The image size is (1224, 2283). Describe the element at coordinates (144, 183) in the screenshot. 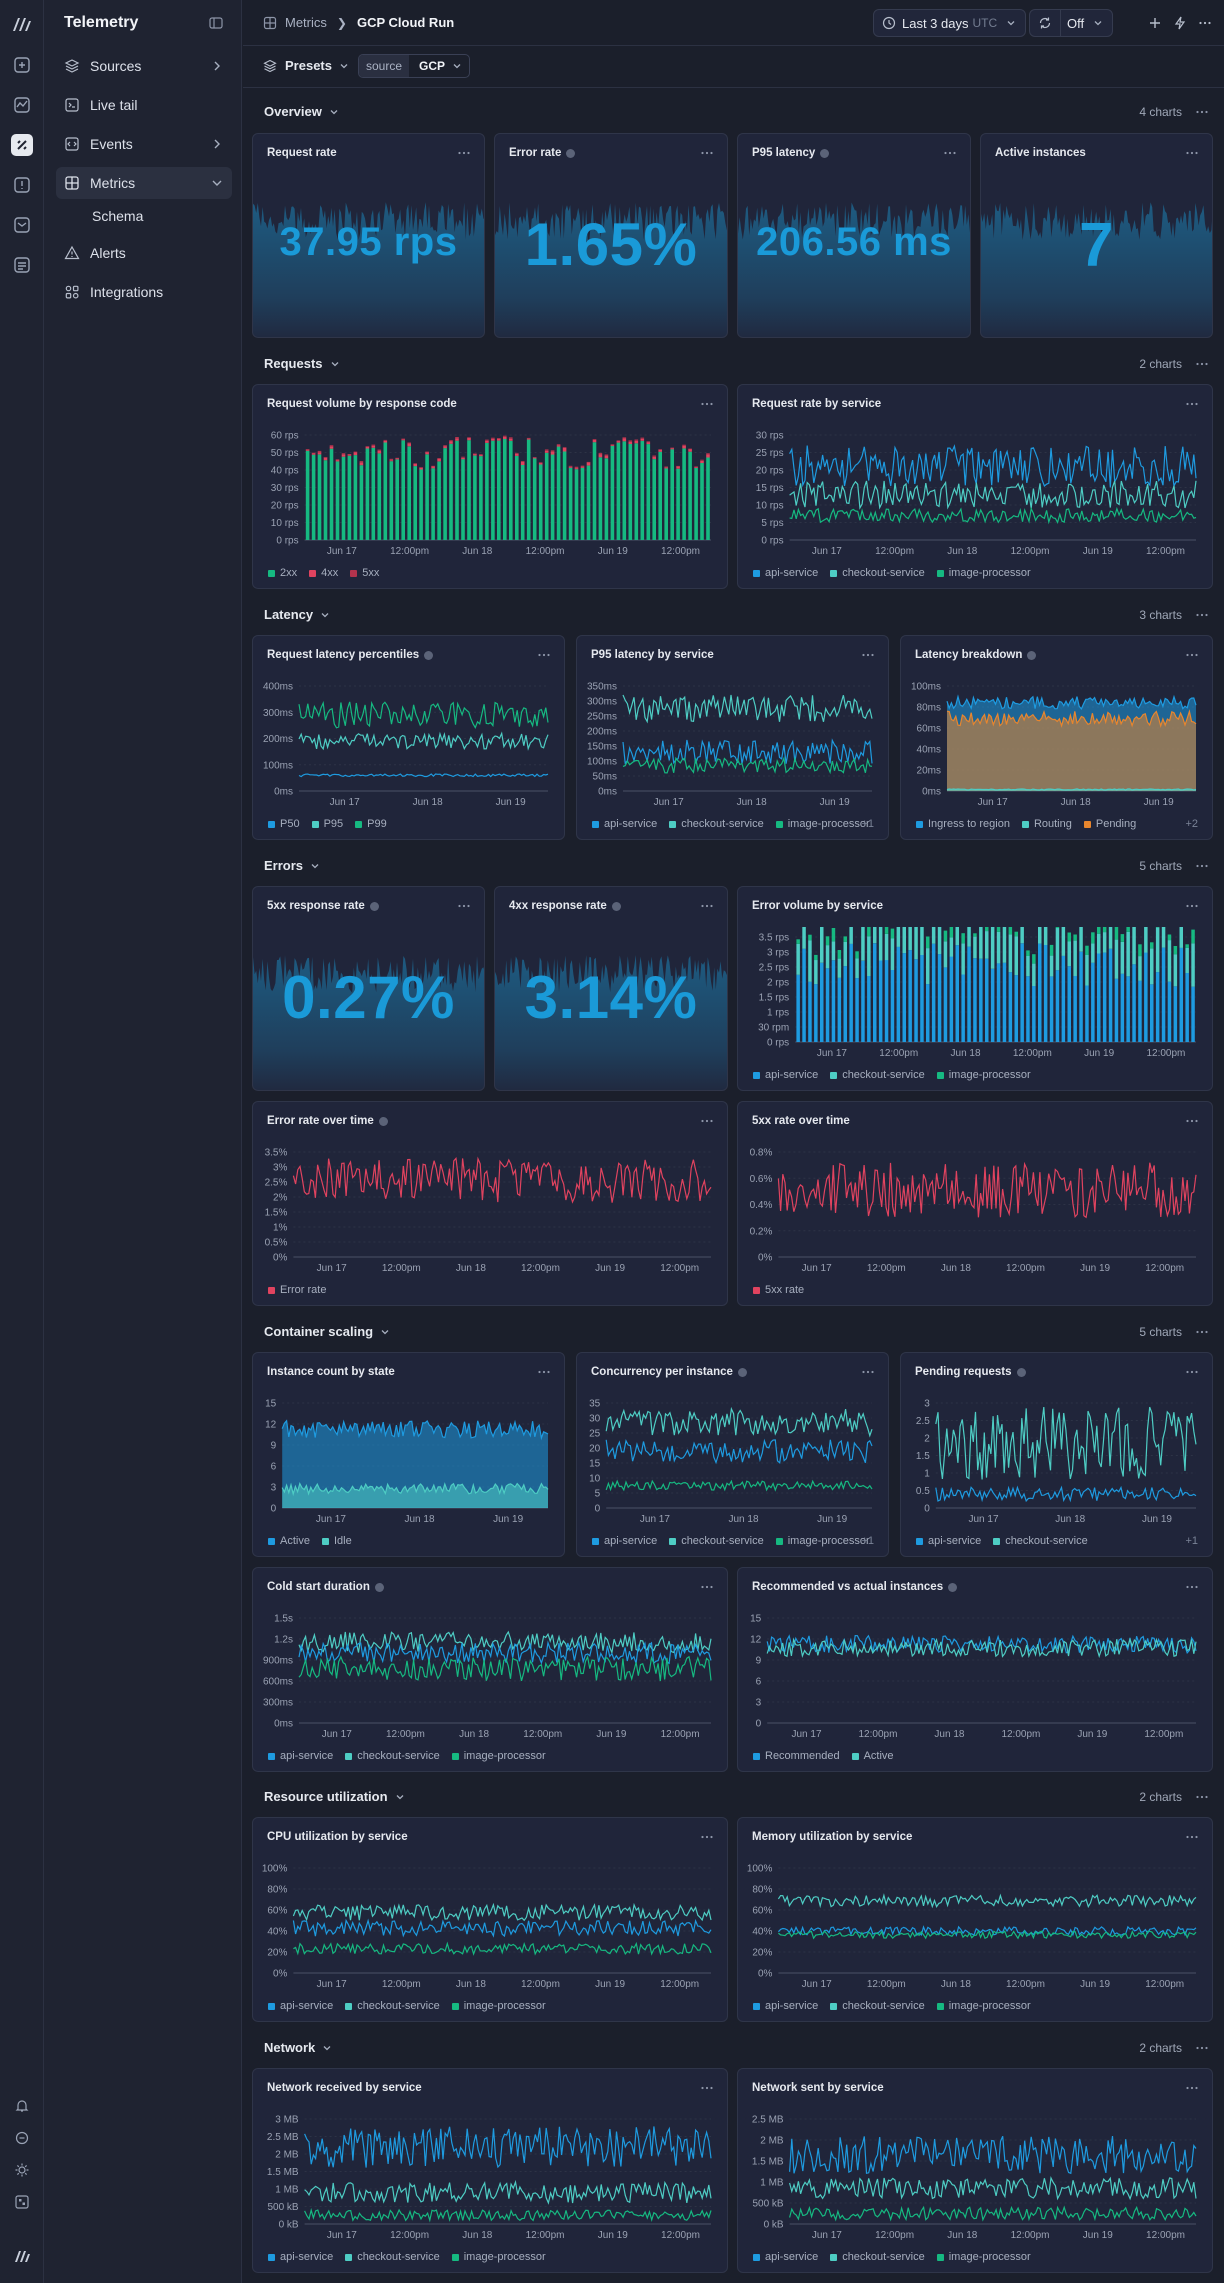

I see `sidebar-item-metrics: Metrics` at that location.